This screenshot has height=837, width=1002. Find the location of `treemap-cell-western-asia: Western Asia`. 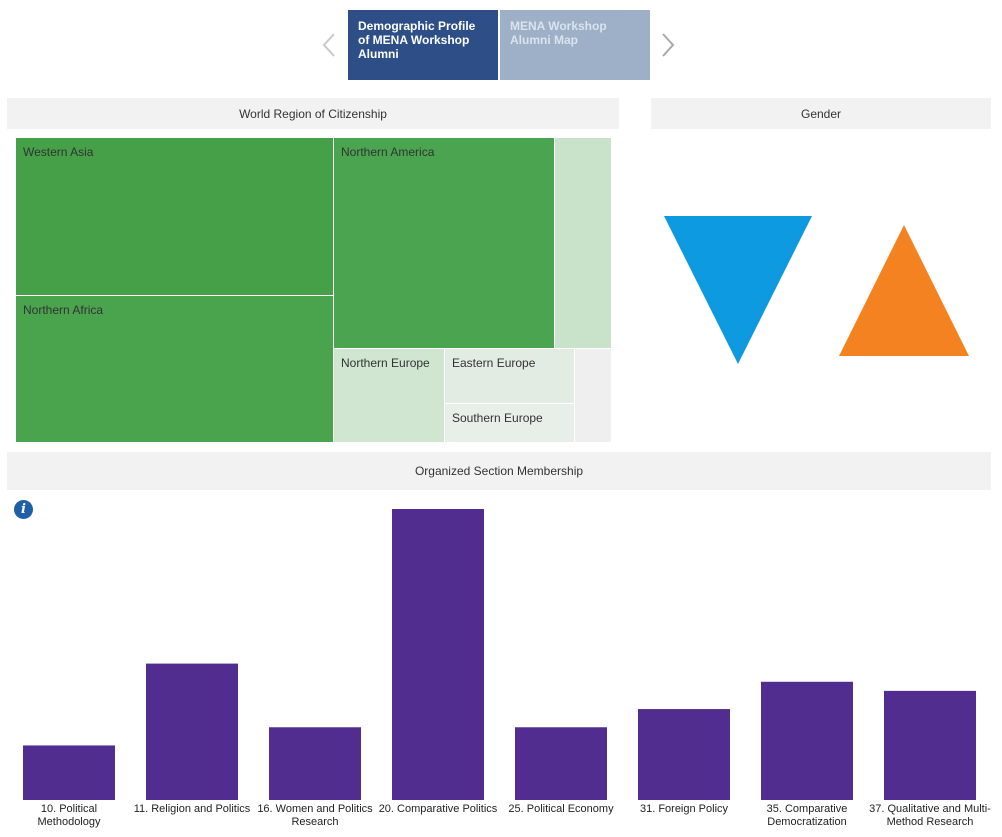

treemap-cell-western-asia: Western Asia is located at coordinates (174, 216).